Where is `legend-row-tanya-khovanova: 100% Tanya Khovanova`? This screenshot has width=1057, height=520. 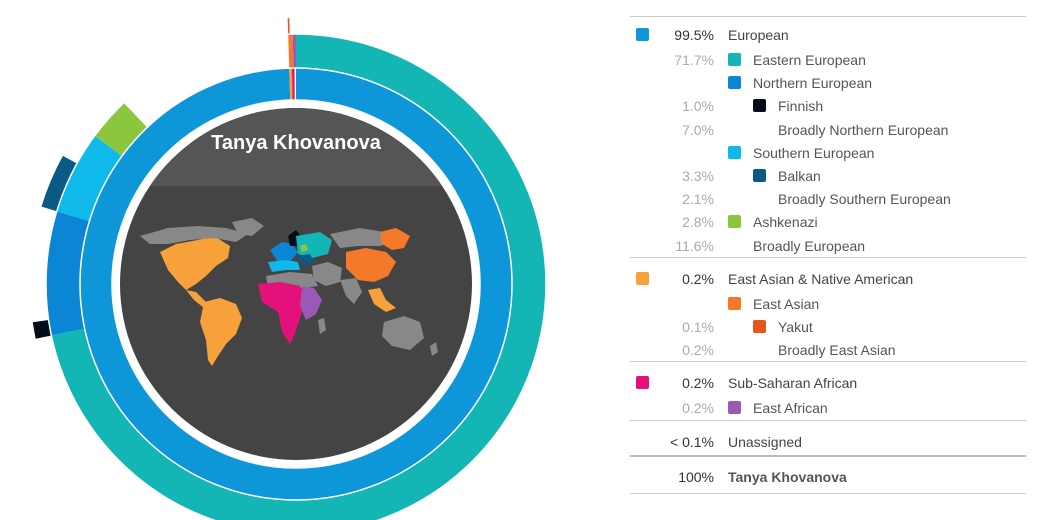
legend-row-tanya-khovanova: 100% Tanya Khovanova is located at coordinates (828, 477).